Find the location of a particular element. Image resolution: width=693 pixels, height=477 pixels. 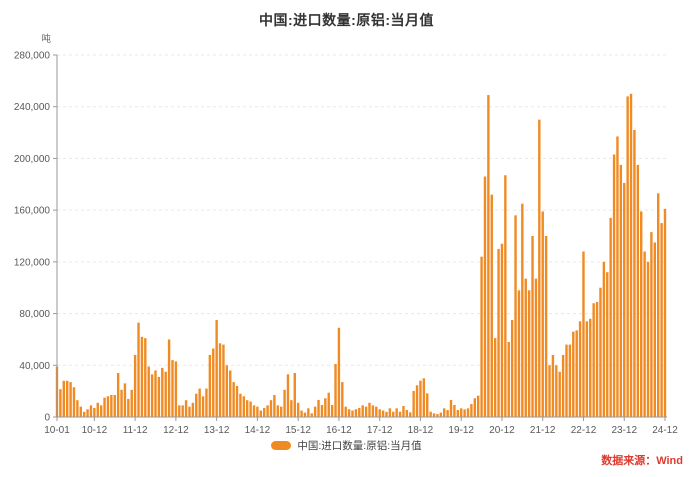

data-source-label: 数据来源：Wind is located at coordinates (642, 461).